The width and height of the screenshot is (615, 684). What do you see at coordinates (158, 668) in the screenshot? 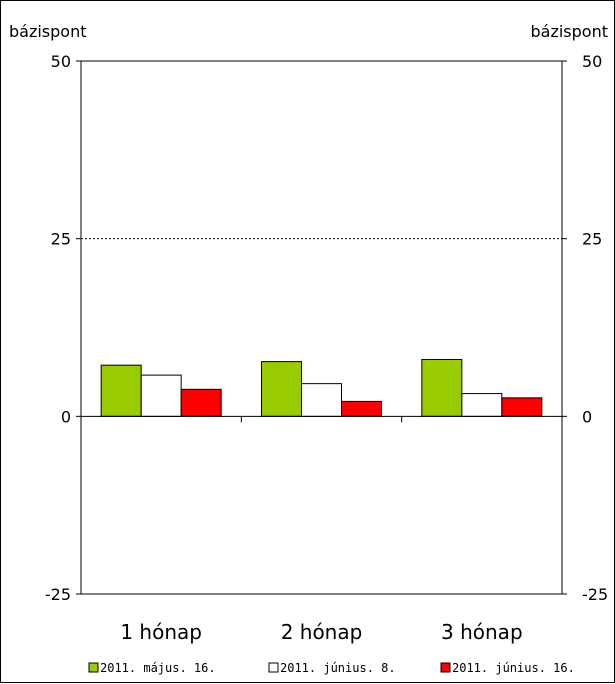
I see `legend-entry: 2011. május. 16.` at bounding box center [158, 668].